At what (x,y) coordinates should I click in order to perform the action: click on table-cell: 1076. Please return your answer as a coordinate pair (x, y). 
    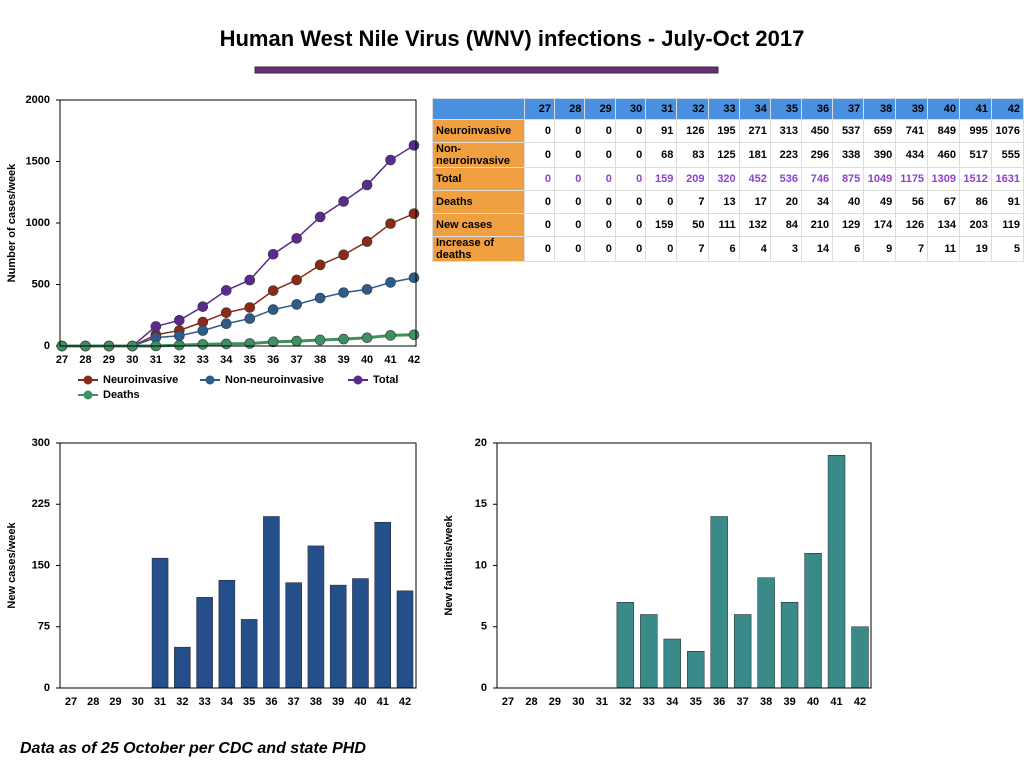
    Looking at the image, I should click on (1007, 131).